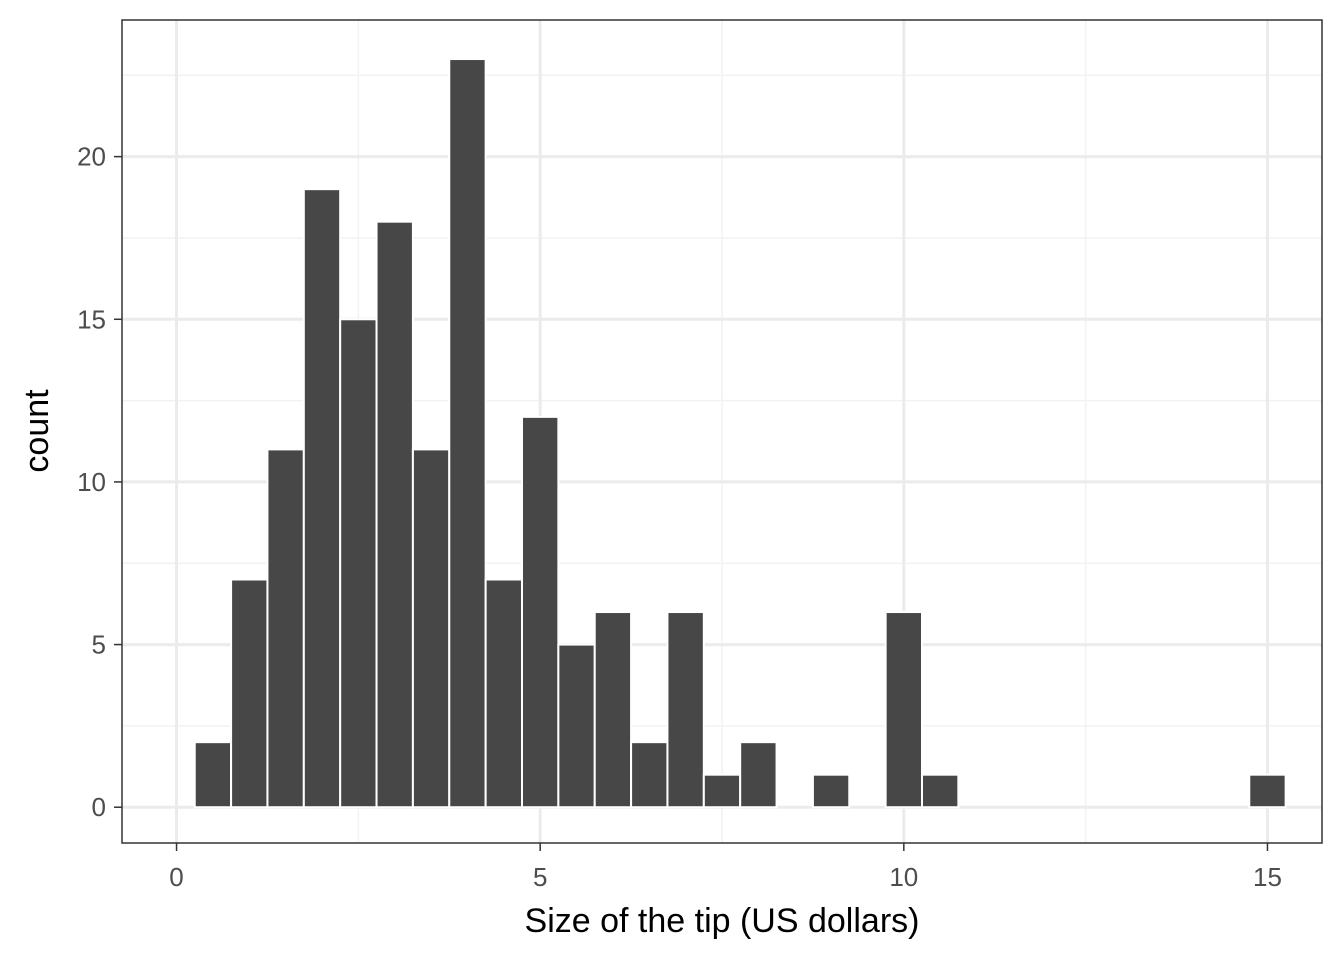  What do you see at coordinates (540, 877) in the screenshot?
I see `x-tick-label-1: 5` at bounding box center [540, 877].